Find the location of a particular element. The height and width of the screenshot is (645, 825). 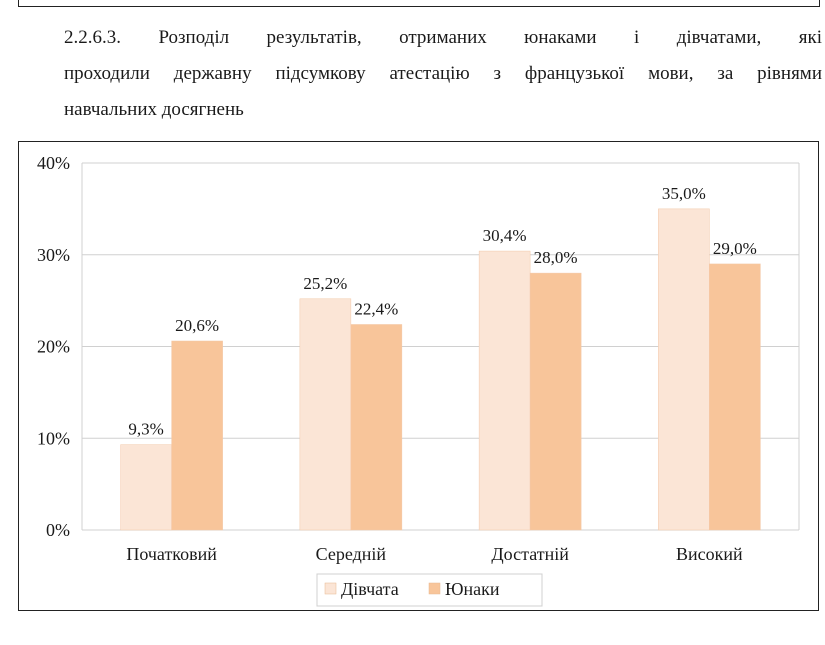

y-tick-label: 40% is located at coordinates (53, 163).